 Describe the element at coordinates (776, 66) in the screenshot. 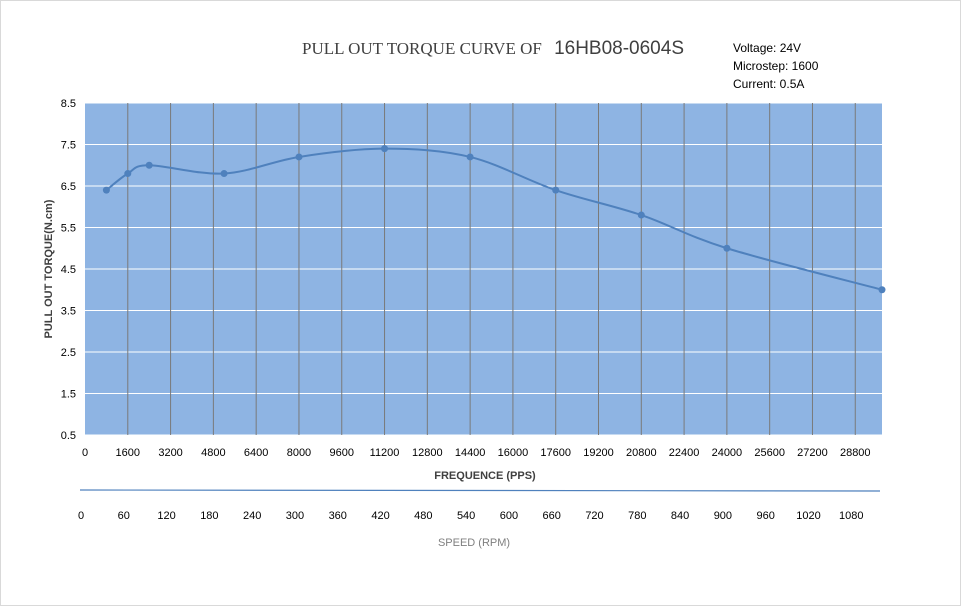

I see `info-microstep: Microstep: 1600` at that location.